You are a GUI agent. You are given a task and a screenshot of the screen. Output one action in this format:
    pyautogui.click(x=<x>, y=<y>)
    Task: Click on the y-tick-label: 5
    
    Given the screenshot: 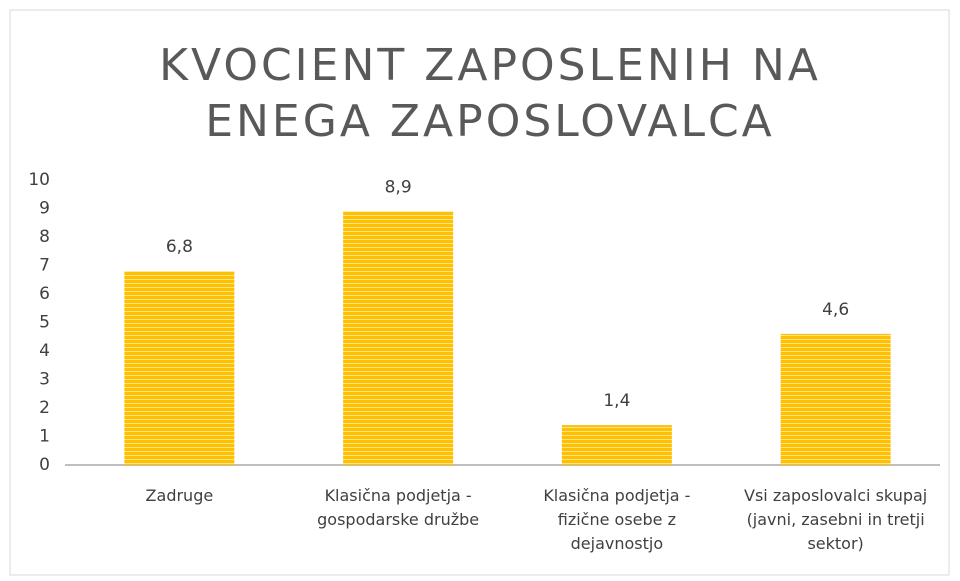 What is the action you would take?
    pyautogui.click(x=44, y=323)
    